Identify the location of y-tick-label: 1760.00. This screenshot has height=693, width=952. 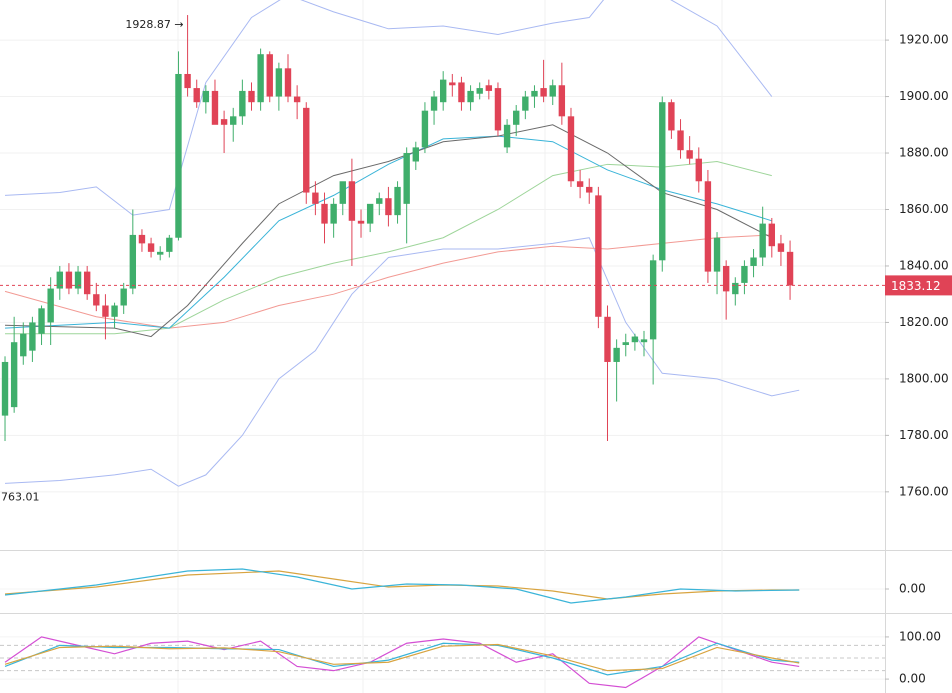
(924, 491).